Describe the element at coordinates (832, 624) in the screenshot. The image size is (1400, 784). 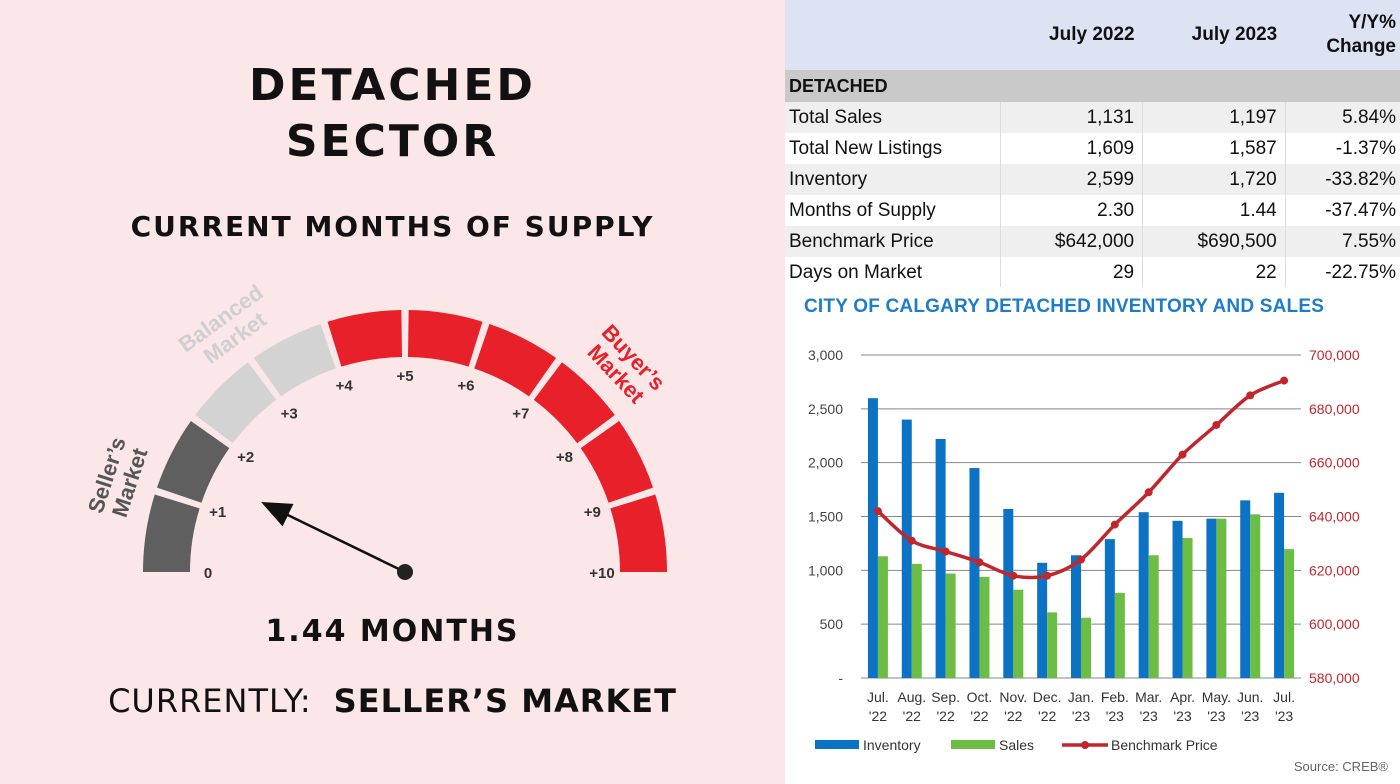
I see `left-axis-tick-label: 500` at that location.